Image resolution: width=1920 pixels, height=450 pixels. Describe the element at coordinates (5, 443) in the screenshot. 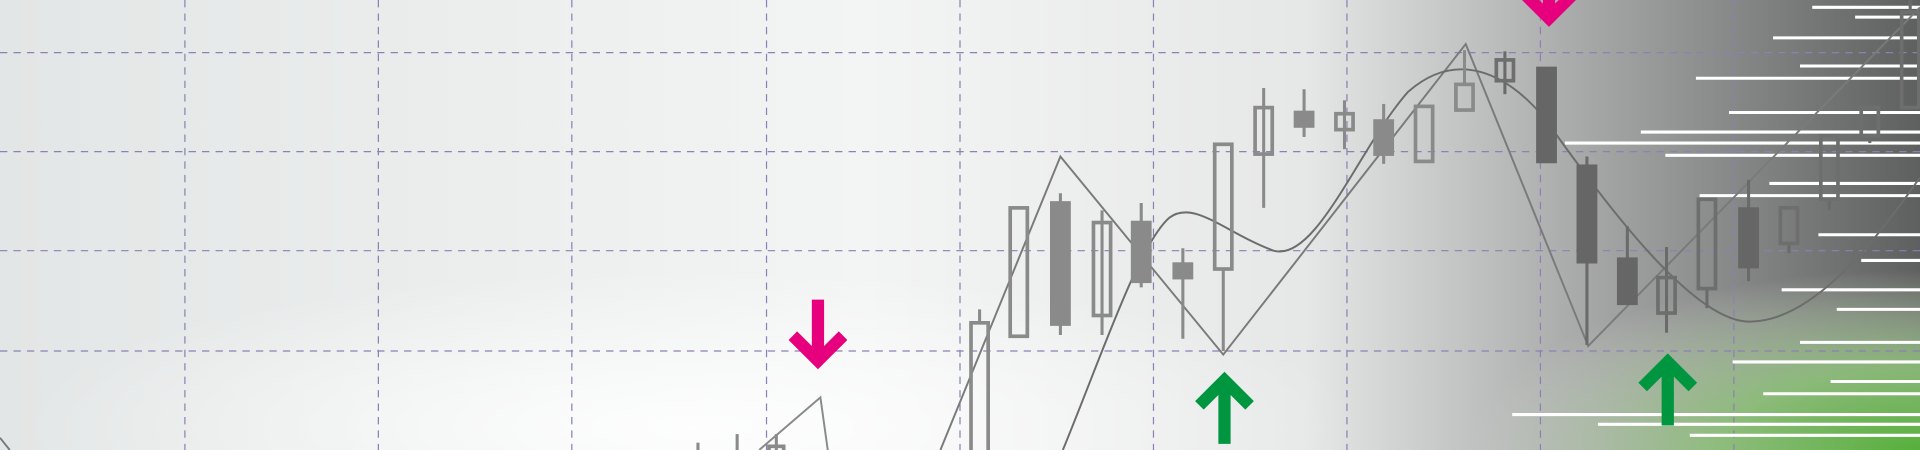

I see `edge-line` at that location.